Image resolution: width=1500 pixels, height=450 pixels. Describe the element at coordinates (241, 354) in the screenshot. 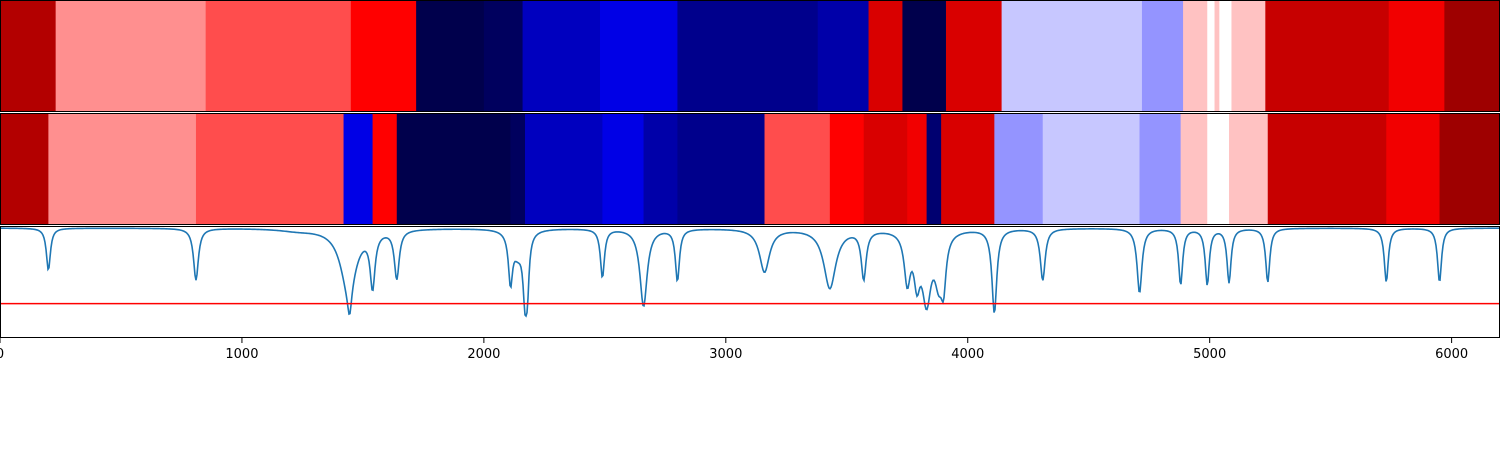

I see `x-tick-label: 1000` at that location.